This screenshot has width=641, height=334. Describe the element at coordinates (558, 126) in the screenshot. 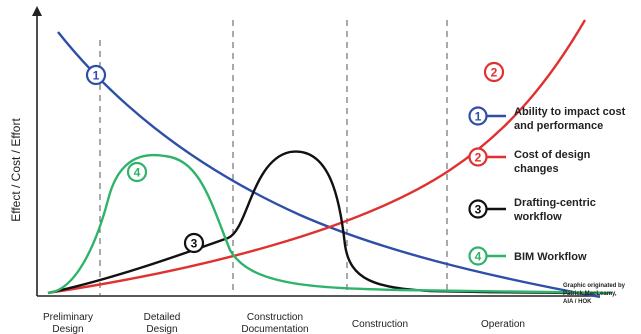

I see `legend-label-1b: and performance` at that location.